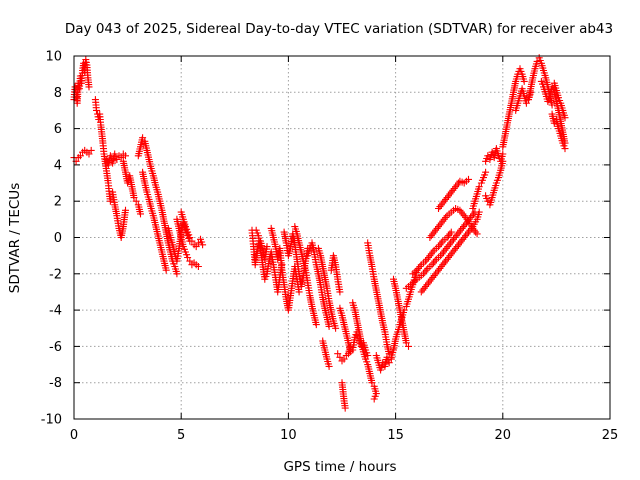 The width and height of the screenshot is (640, 480). Describe the element at coordinates (55, 347) in the screenshot. I see `y-tick-label: -6` at that location.